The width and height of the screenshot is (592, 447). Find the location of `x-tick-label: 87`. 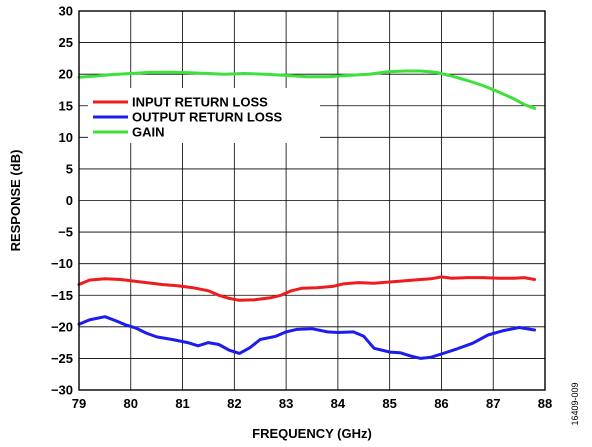

x-tick-label: 87 is located at coordinates (493, 403).